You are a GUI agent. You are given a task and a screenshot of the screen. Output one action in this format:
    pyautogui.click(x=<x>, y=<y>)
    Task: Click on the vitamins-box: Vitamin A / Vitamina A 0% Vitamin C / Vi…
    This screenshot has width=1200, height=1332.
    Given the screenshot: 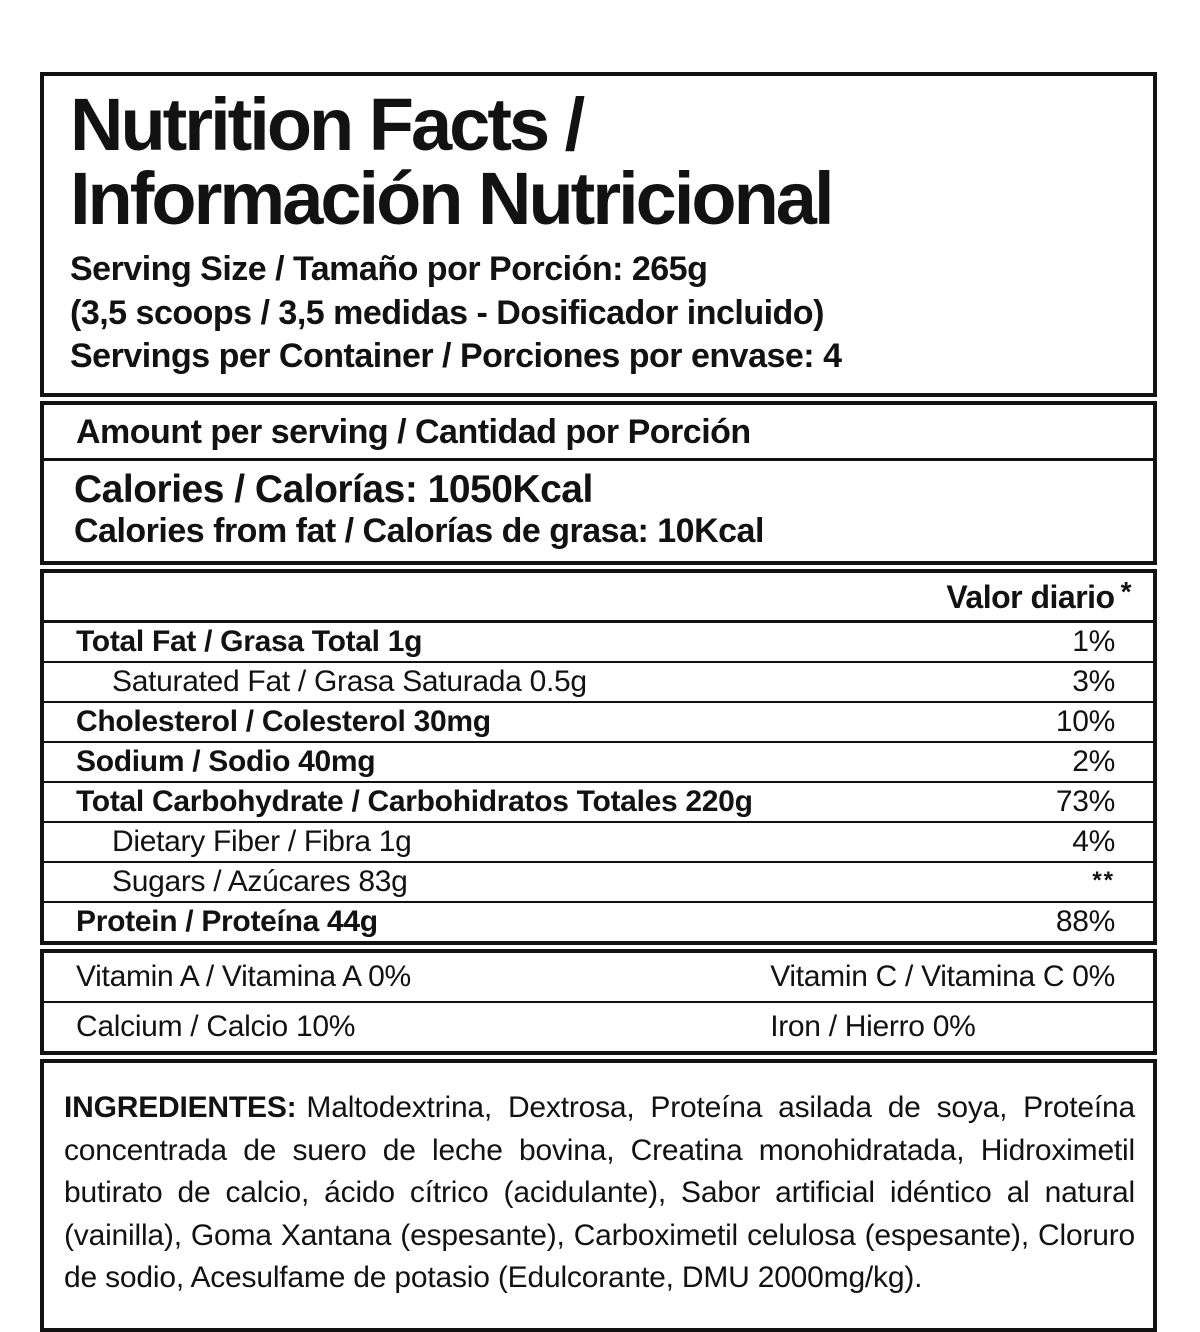 What is the action you would take?
    pyautogui.click(x=598, y=1002)
    